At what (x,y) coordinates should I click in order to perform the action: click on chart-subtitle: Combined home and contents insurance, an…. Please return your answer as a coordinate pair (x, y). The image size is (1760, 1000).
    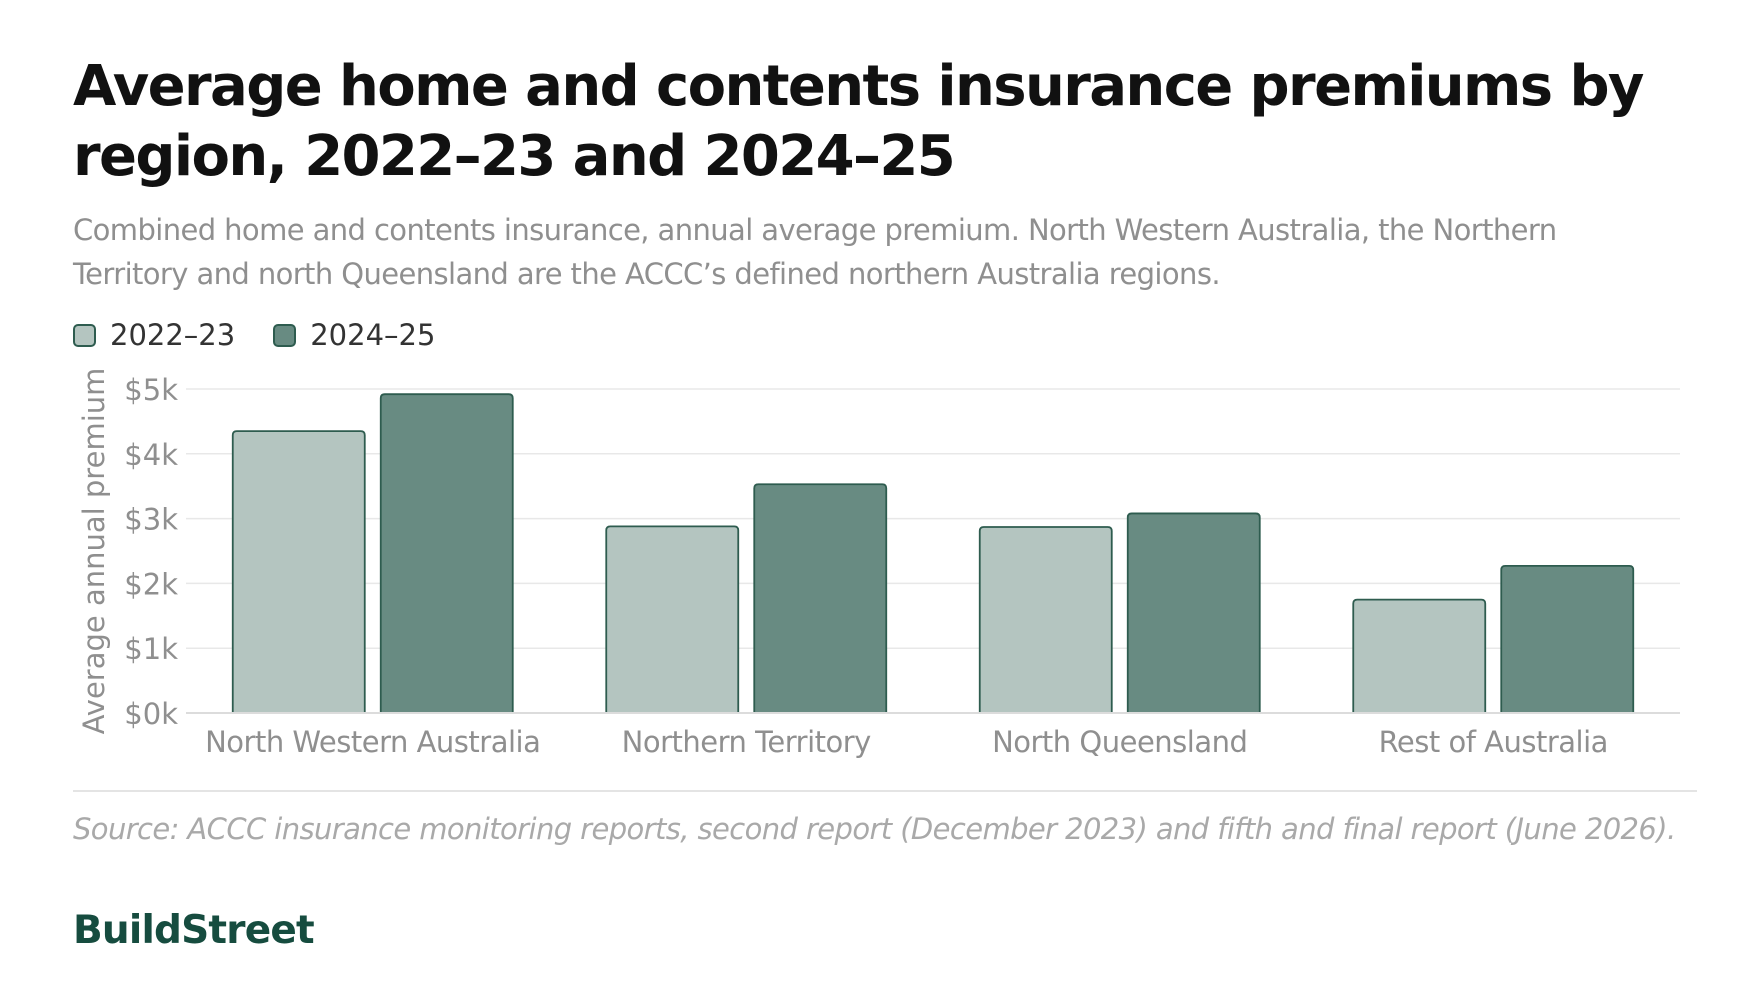
    Looking at the image, I should click on (815, 252).